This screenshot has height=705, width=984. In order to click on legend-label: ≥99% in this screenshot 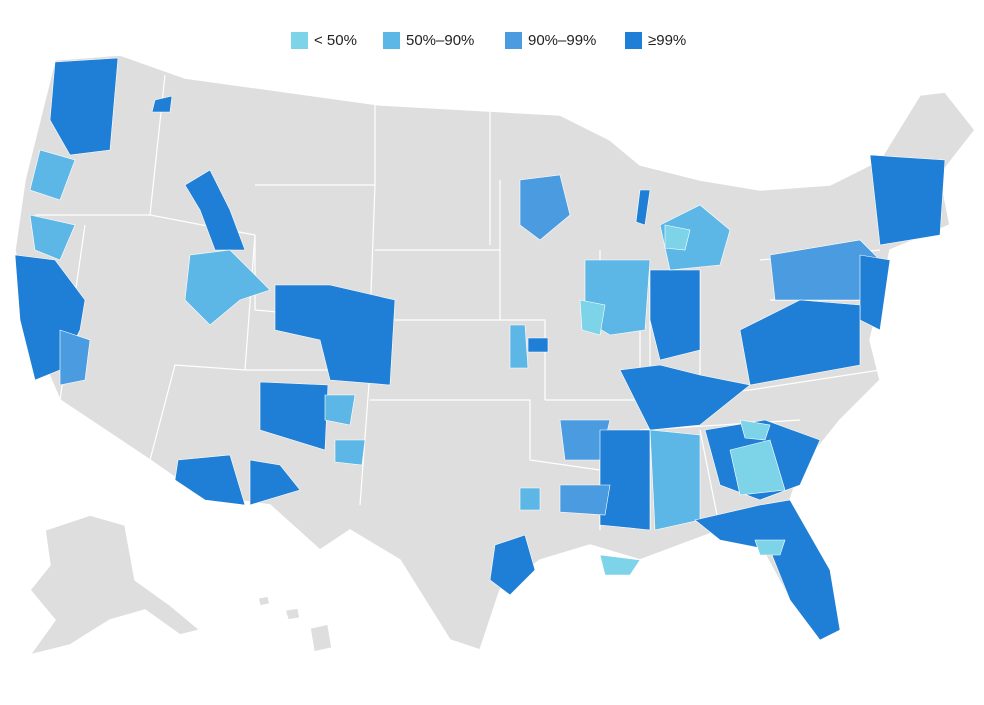, I will do `click(667, 40)`.